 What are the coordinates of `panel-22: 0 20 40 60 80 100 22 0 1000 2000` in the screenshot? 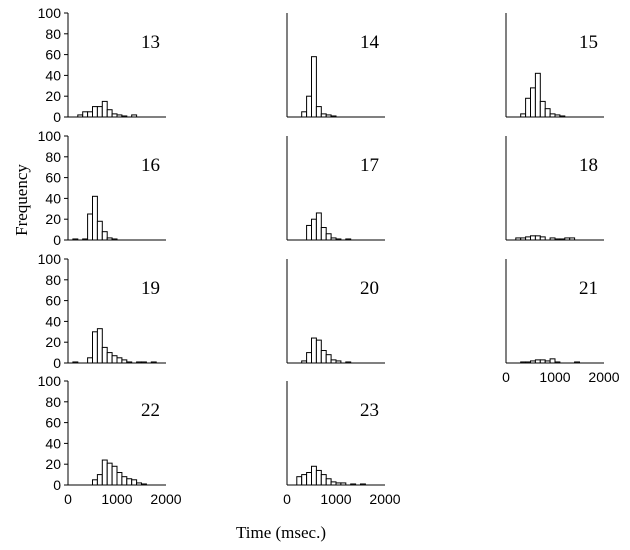 It's located at (110, 440).